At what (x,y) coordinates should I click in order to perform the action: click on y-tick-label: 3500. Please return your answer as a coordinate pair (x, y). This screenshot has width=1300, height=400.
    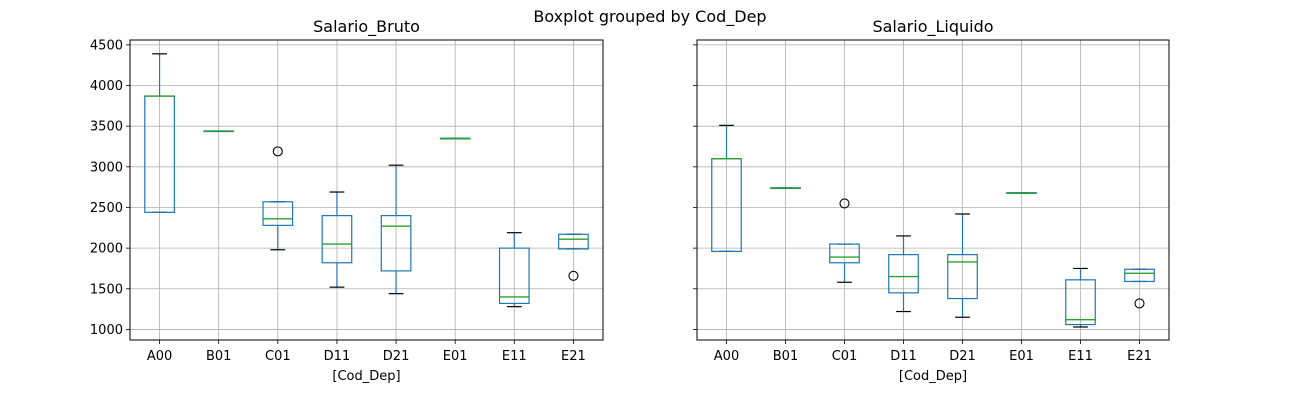
    Looking at the image, I should click on (106, 127).